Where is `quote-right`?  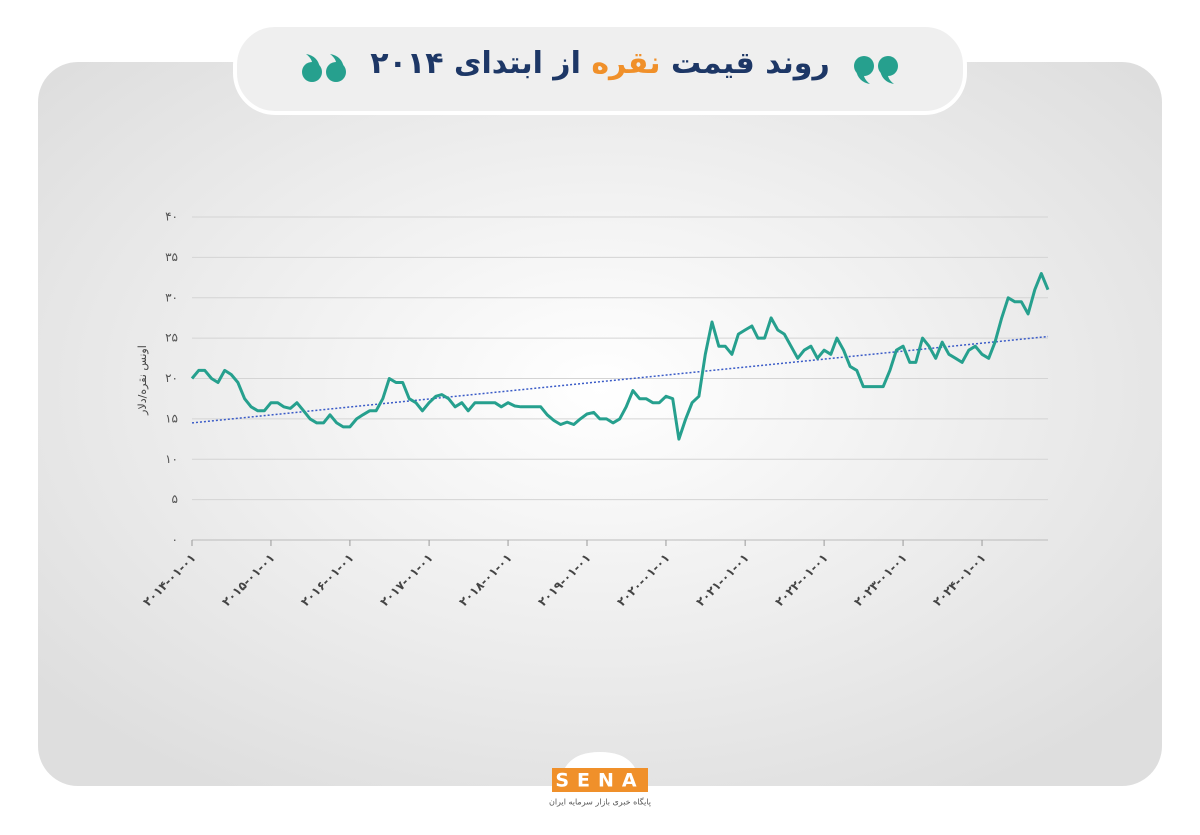
quote-right is located at coordinates (876, 70).